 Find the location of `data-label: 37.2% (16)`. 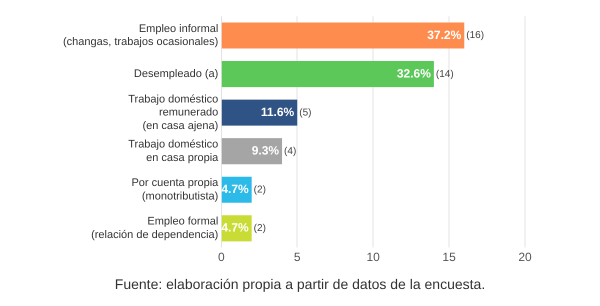

data-label: 37.2% (16) is located at coordinates (455, 35).